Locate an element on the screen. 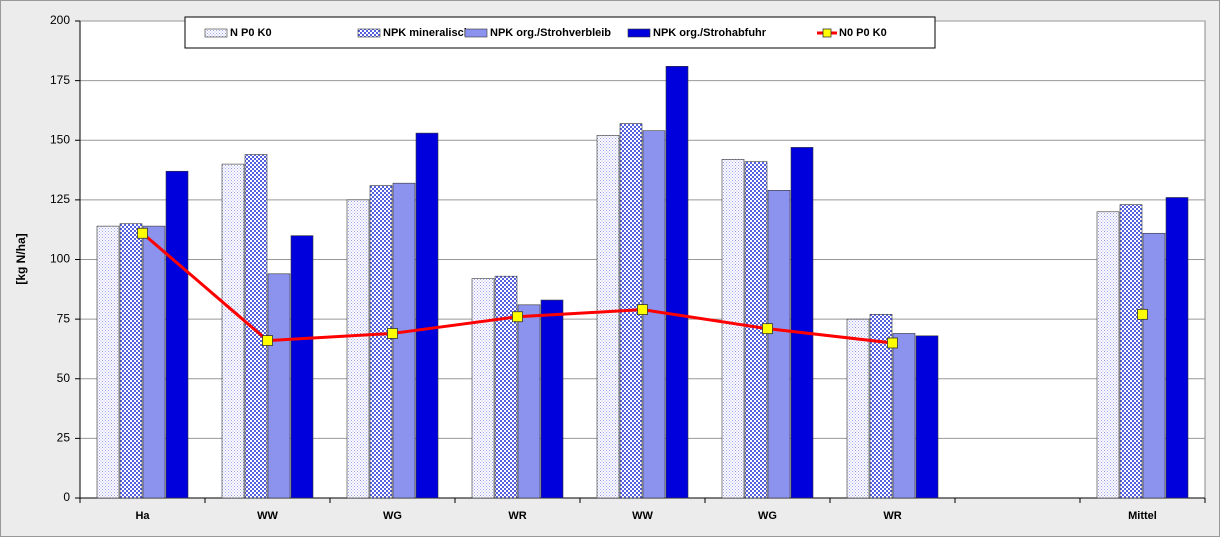 This screenshot has height=537, width=1220. legend-label: NPK org./Strohverbleib is located at coordinates (550, 33).